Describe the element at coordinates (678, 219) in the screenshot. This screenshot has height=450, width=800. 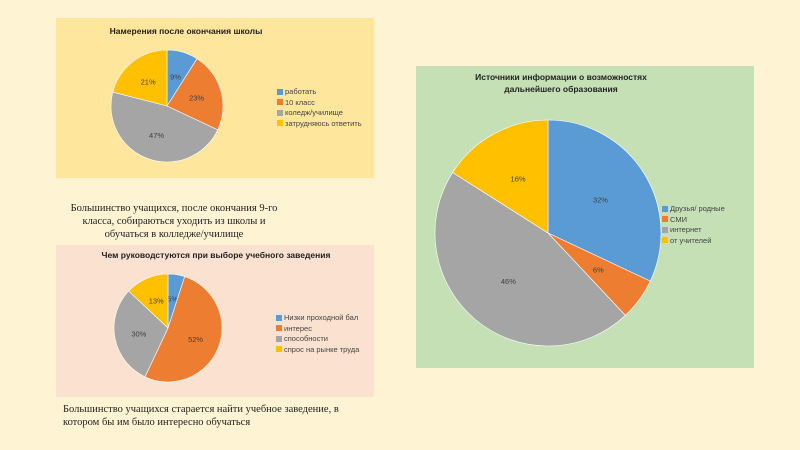
I see `legend-label: СМИ` at that location.